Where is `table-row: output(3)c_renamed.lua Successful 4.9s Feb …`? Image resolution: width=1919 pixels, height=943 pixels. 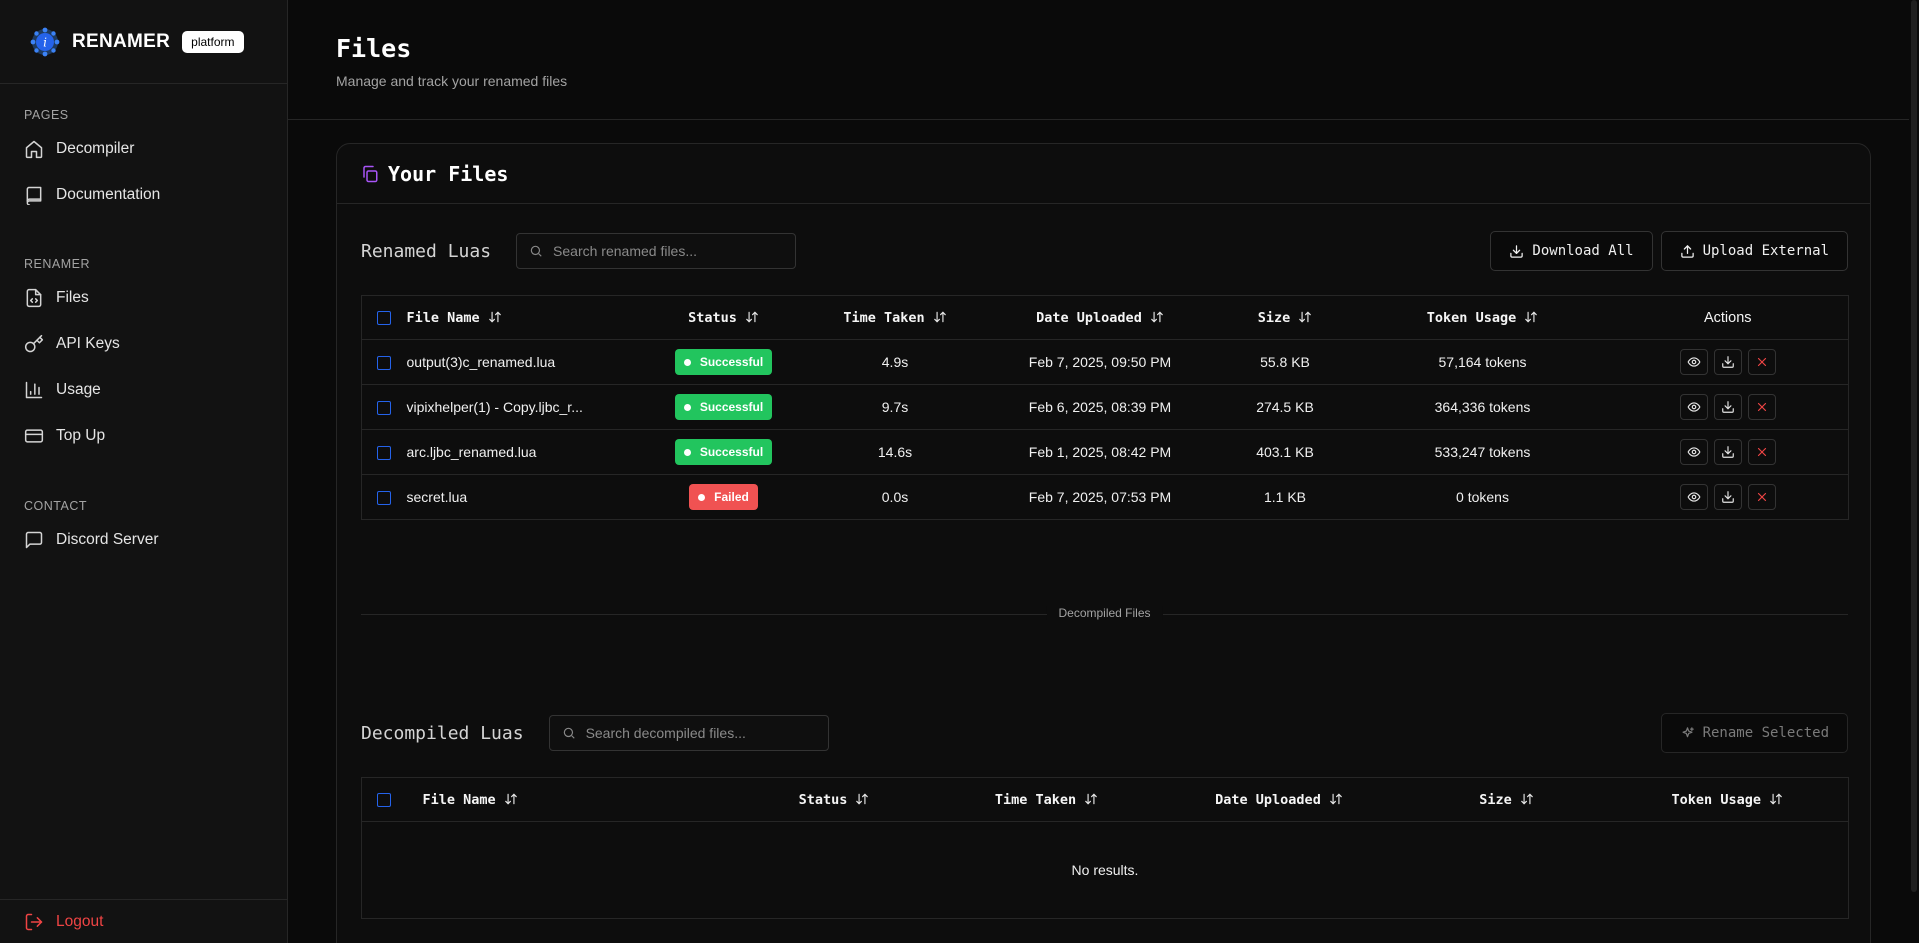
table-row: output(3)c_renamed.lua Successful 4.9s Feb … is located at coordinates (1105, 362).